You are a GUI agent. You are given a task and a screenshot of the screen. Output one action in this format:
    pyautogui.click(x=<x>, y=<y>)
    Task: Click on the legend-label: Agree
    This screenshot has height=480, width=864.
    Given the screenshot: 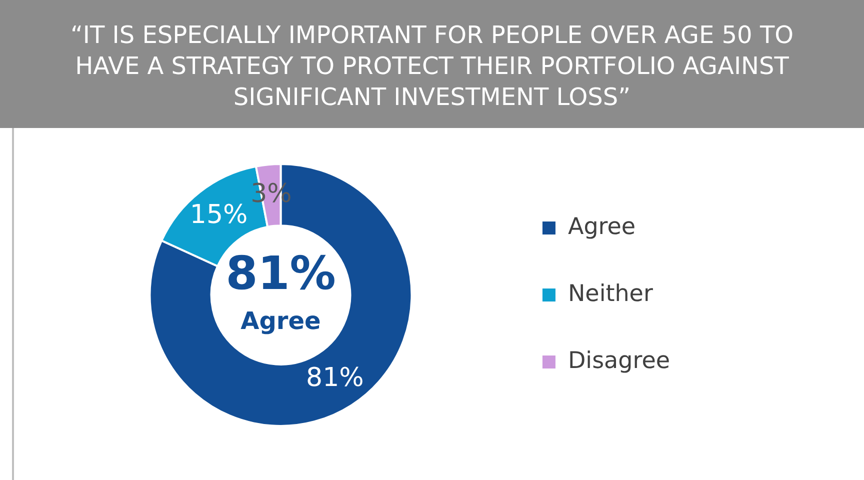 What is the action you would take?
    pyautogui.click(x=602, y=227)
    